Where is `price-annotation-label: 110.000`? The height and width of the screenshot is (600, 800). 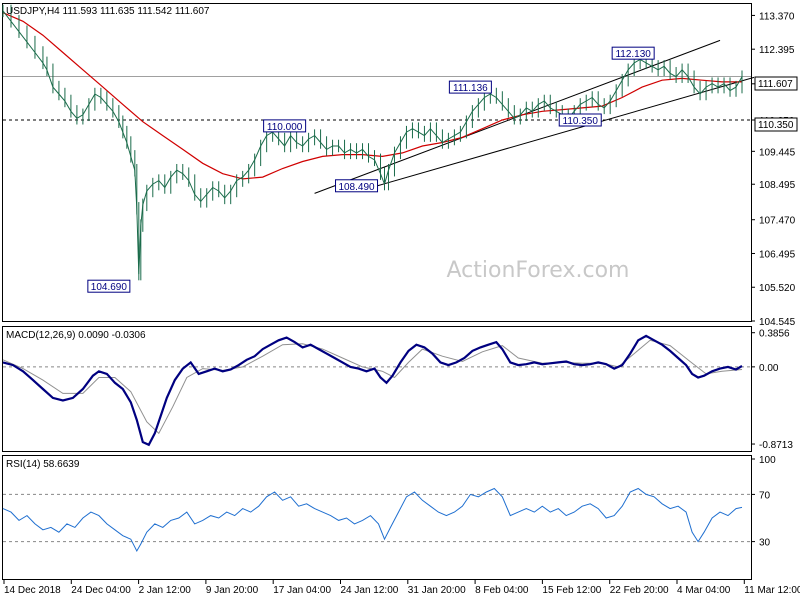 price-annotation-label: 110.000 is located at coordinates (285, 127).